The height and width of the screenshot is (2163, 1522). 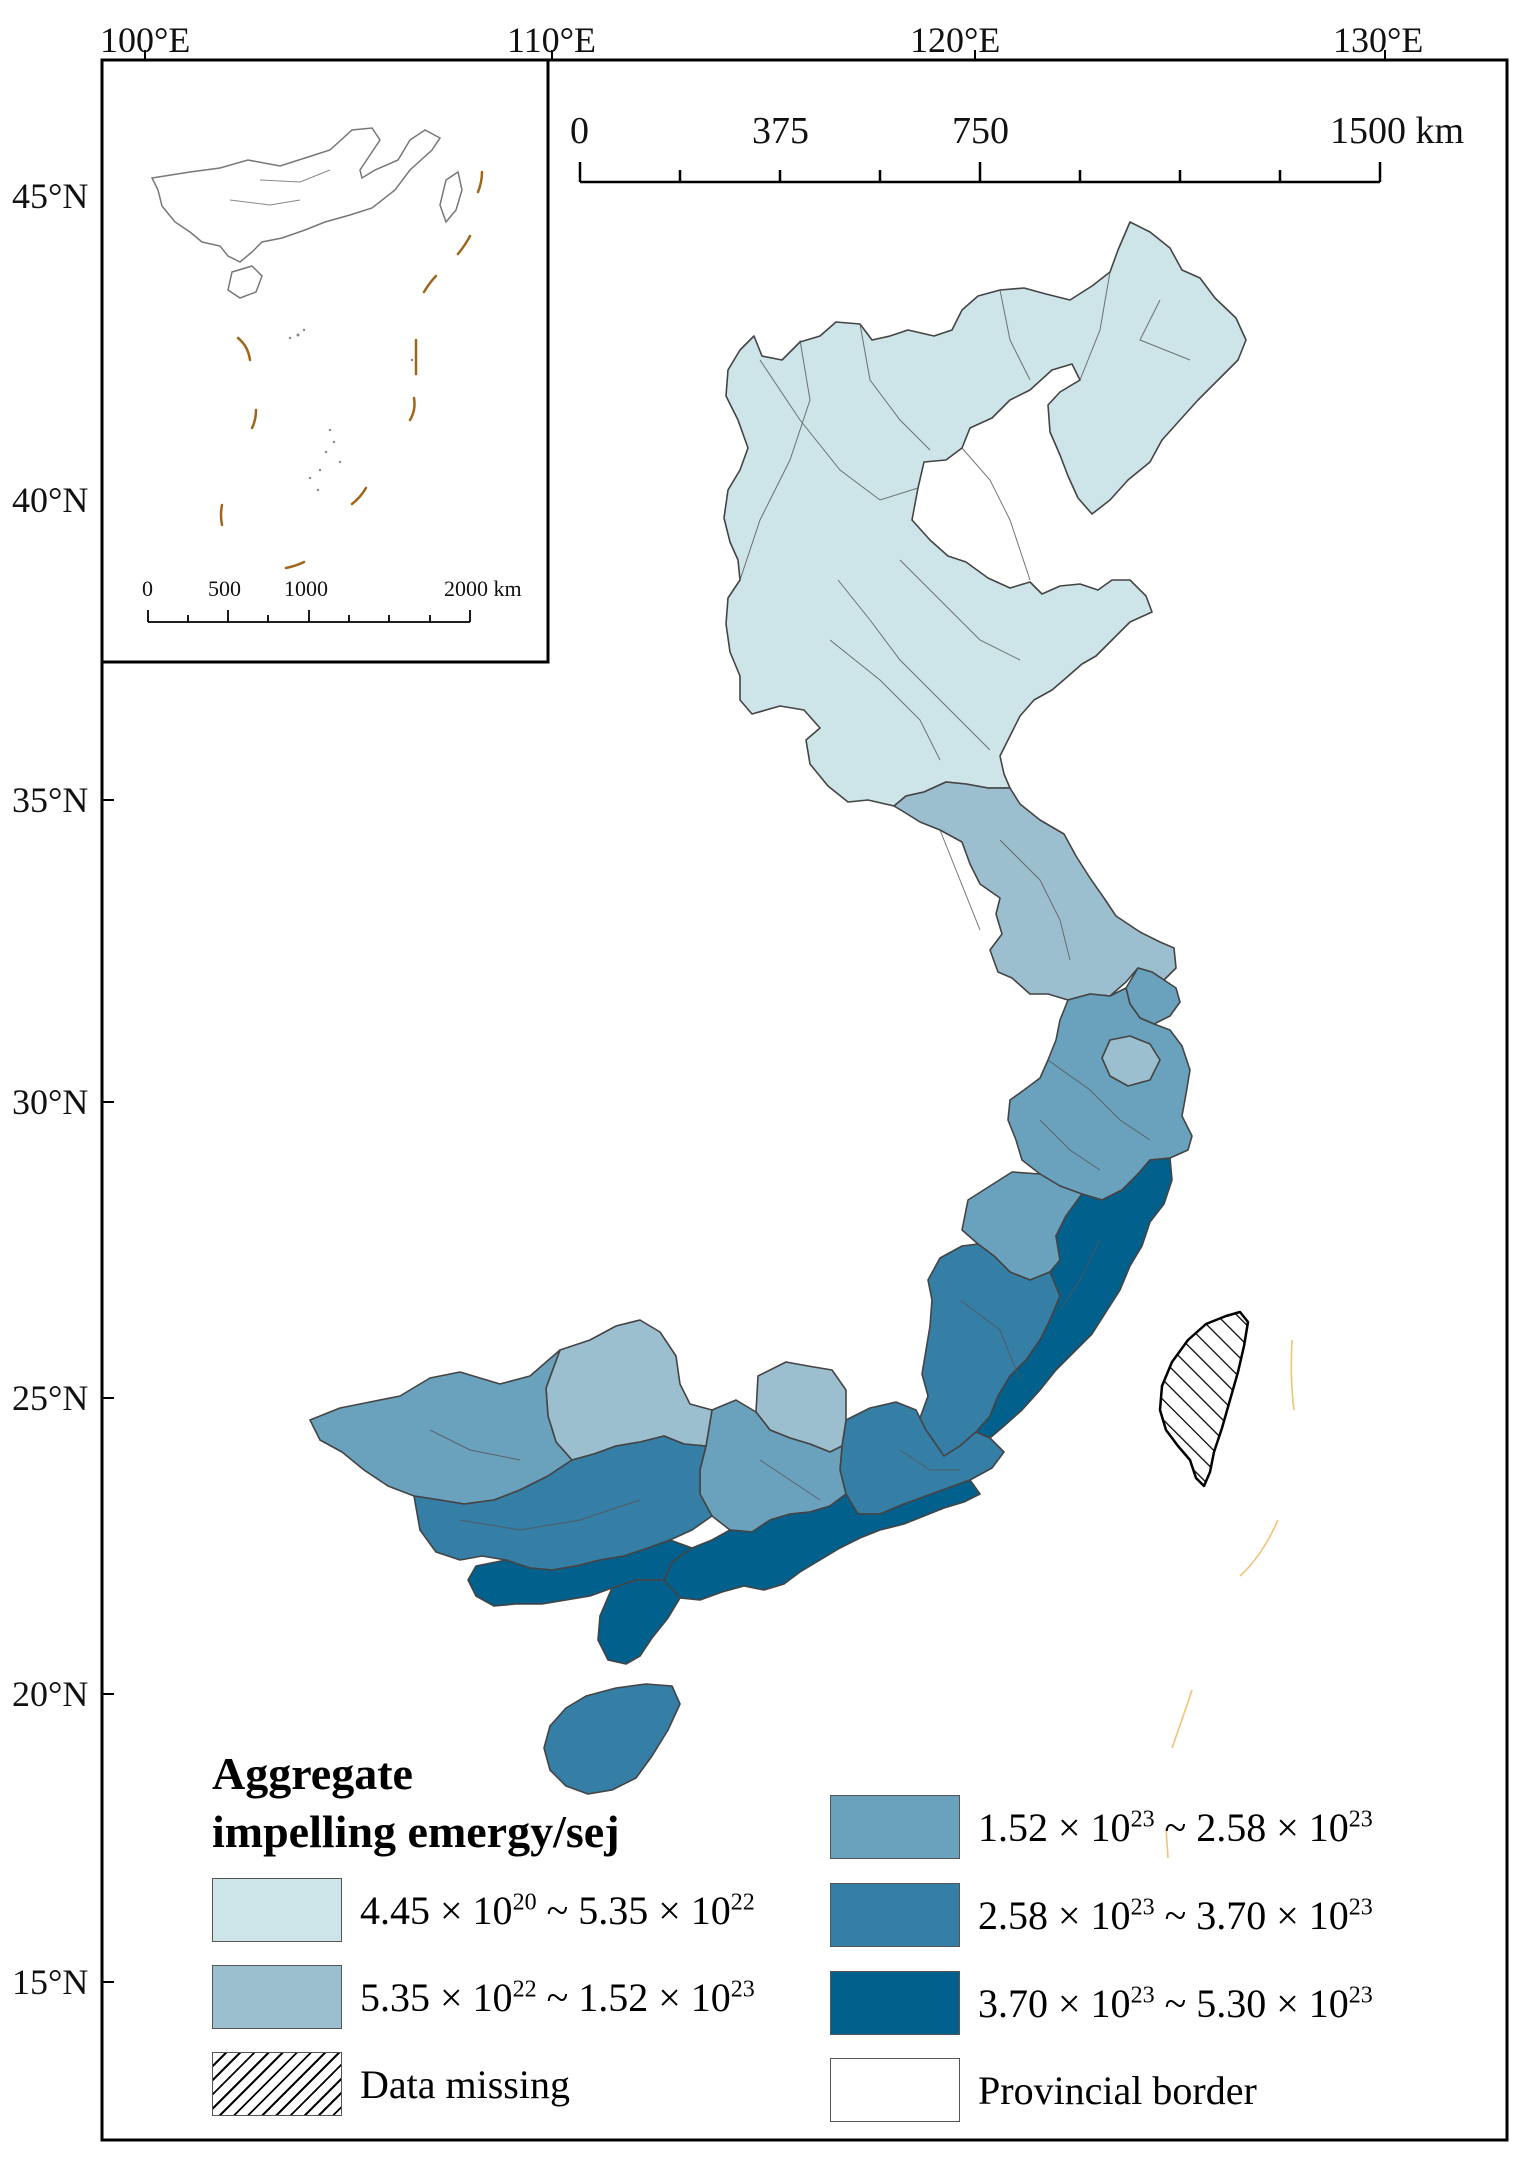 I want to click on scale-bar-label: 1500 km, so click(x=1397, y=131).